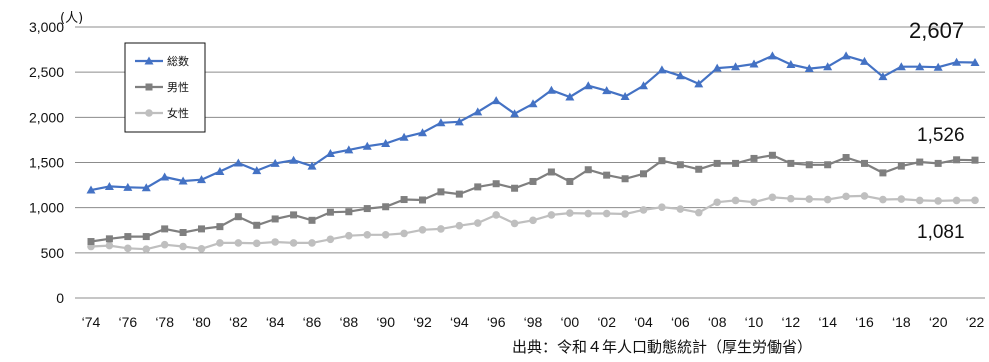 The image size is (989, 362). Describe the element at coordinates (46, 208) in the screenshot. I see `y-tick-label: 1,000` at that location.